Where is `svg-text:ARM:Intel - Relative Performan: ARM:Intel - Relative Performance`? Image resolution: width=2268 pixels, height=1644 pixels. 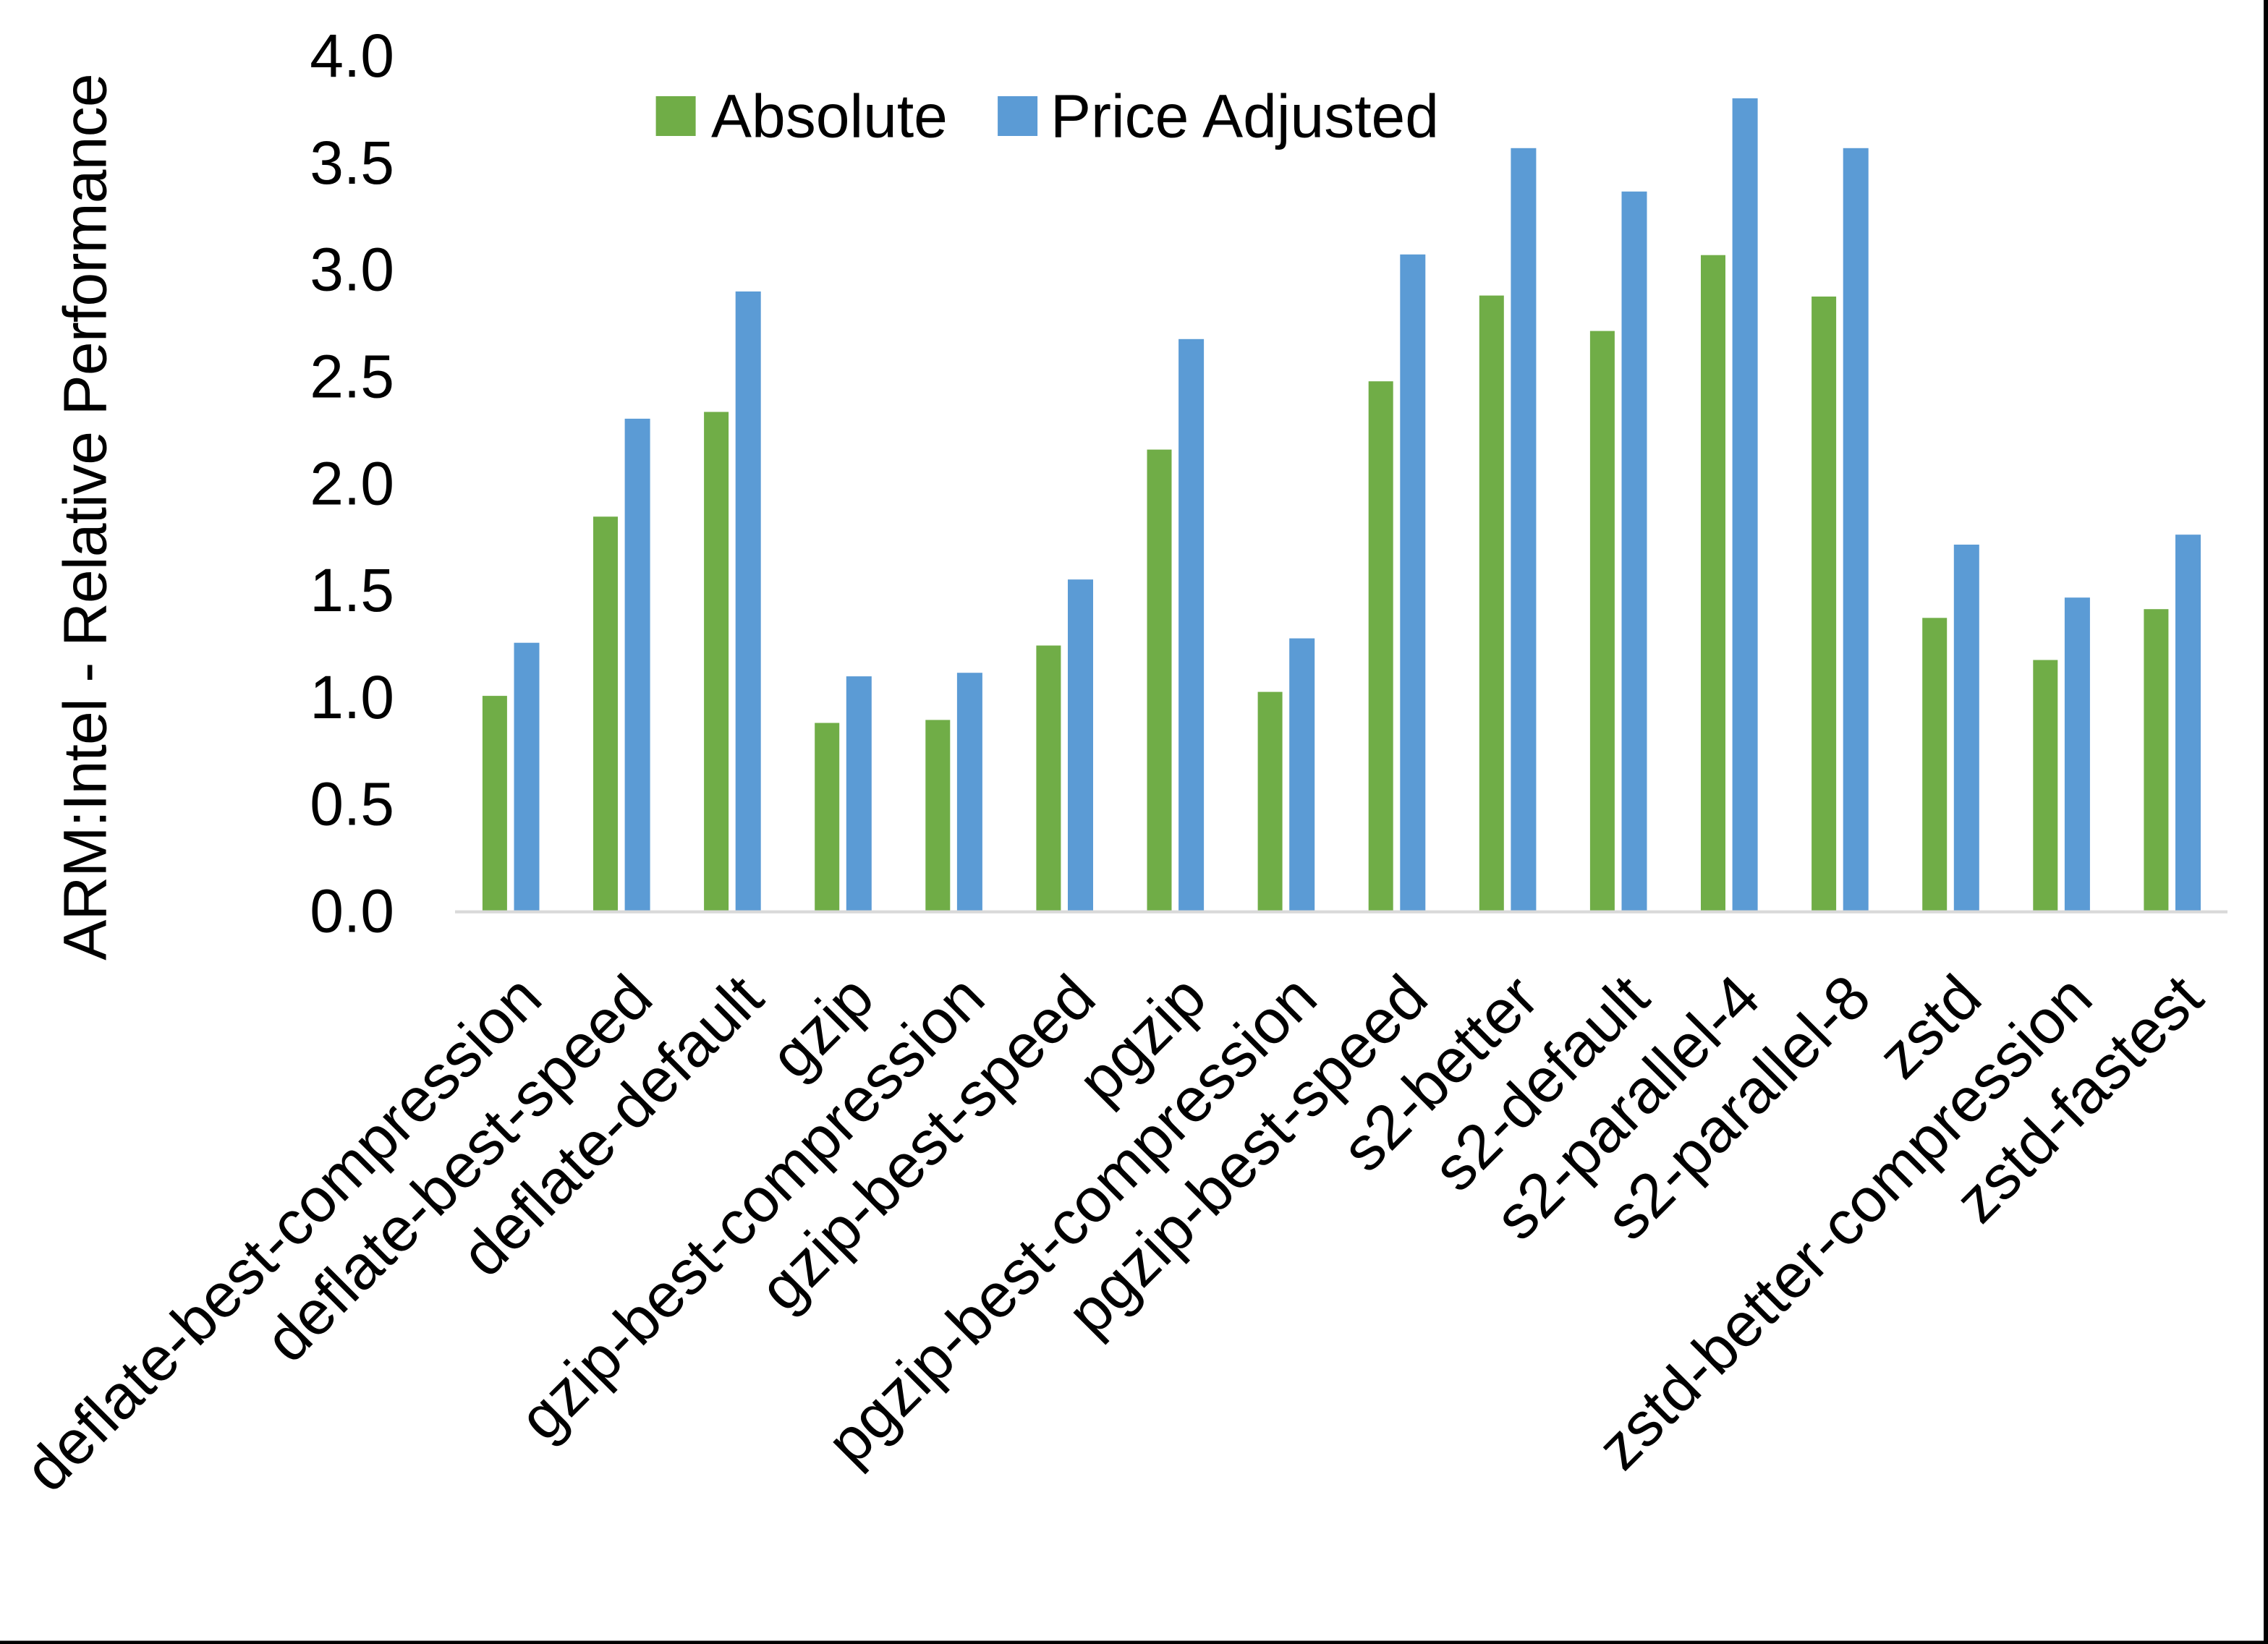
svg-text:ARM:Intel - Relative Performan: ARM:Intel - Relative Performance is located at coordinates (85, 517).